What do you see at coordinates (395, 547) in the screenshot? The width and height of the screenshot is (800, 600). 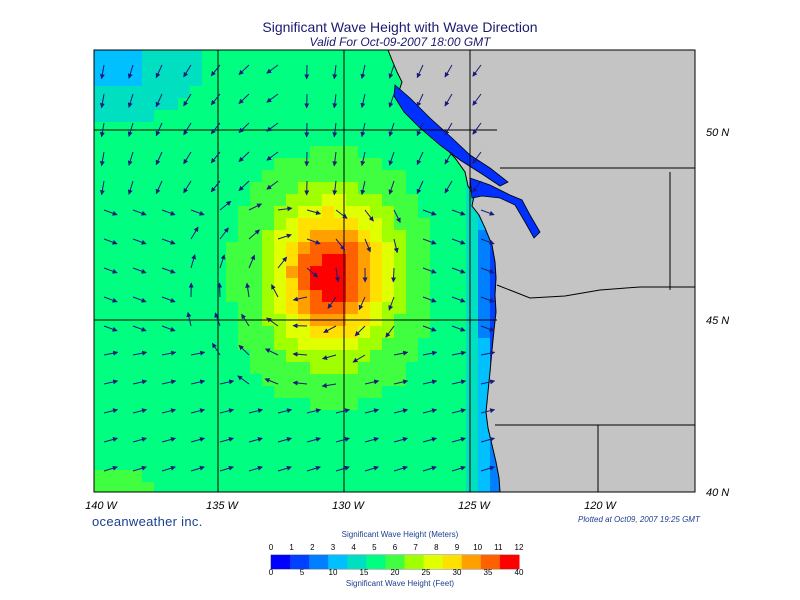 I see `meter-tick-label: 6` at bounding box center [395, 547].